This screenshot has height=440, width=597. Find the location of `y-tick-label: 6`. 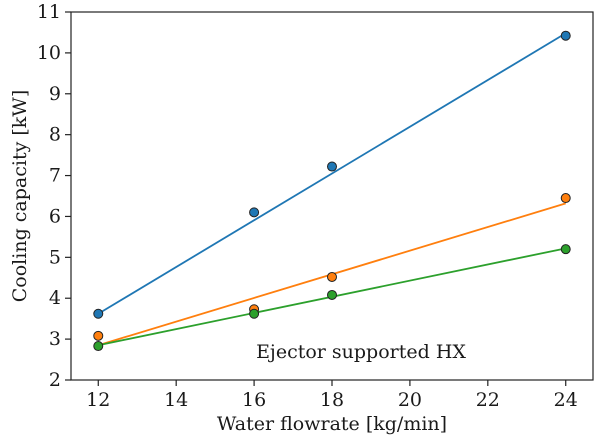

y-tick-label: 6 is located at coordinates (55, 216).